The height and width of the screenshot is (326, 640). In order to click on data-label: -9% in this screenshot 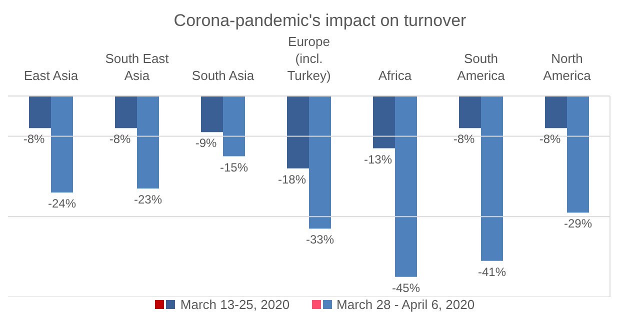, I will do `click(206, 143)`.